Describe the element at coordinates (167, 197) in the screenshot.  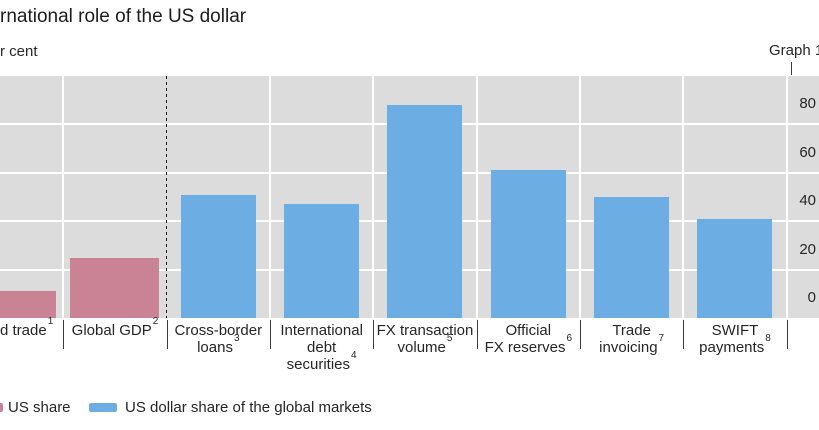
I see `series-divider-dashed-line` at that location.